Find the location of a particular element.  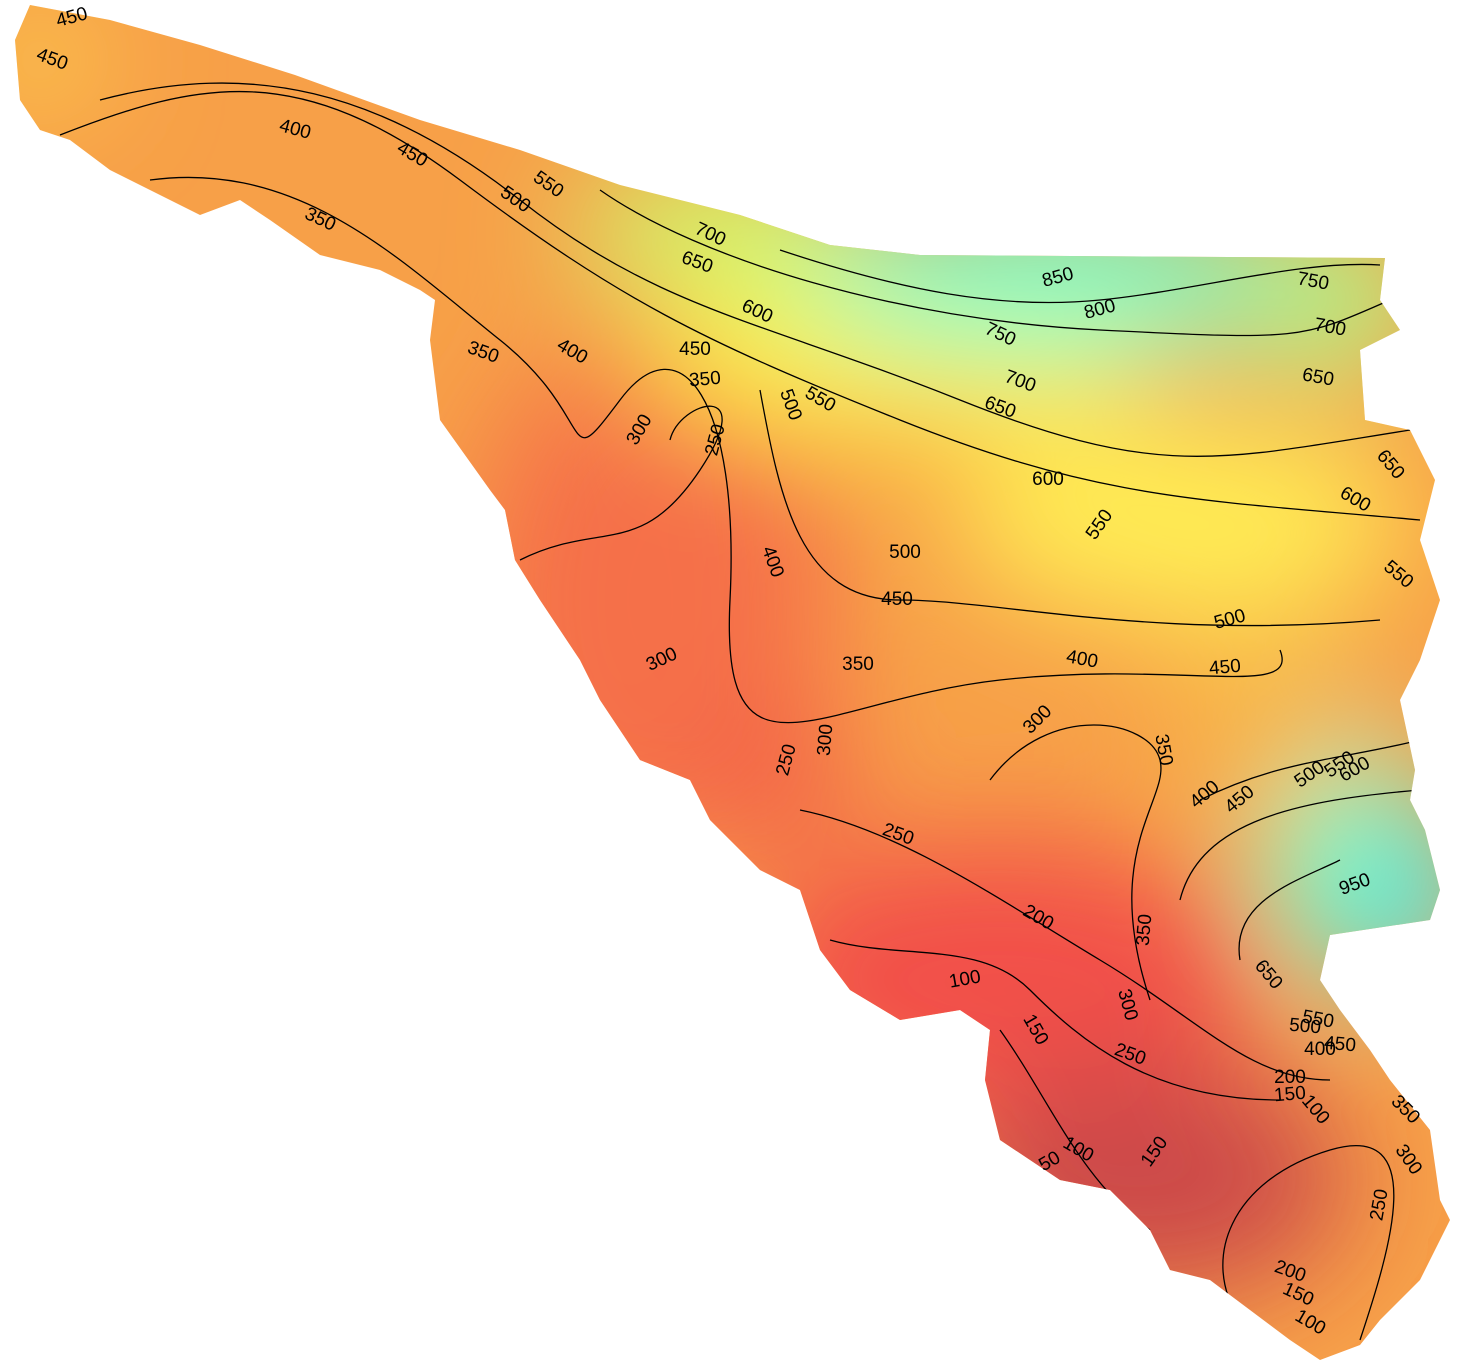

contour-label: 400 is located at coordinates (1320, 1049).